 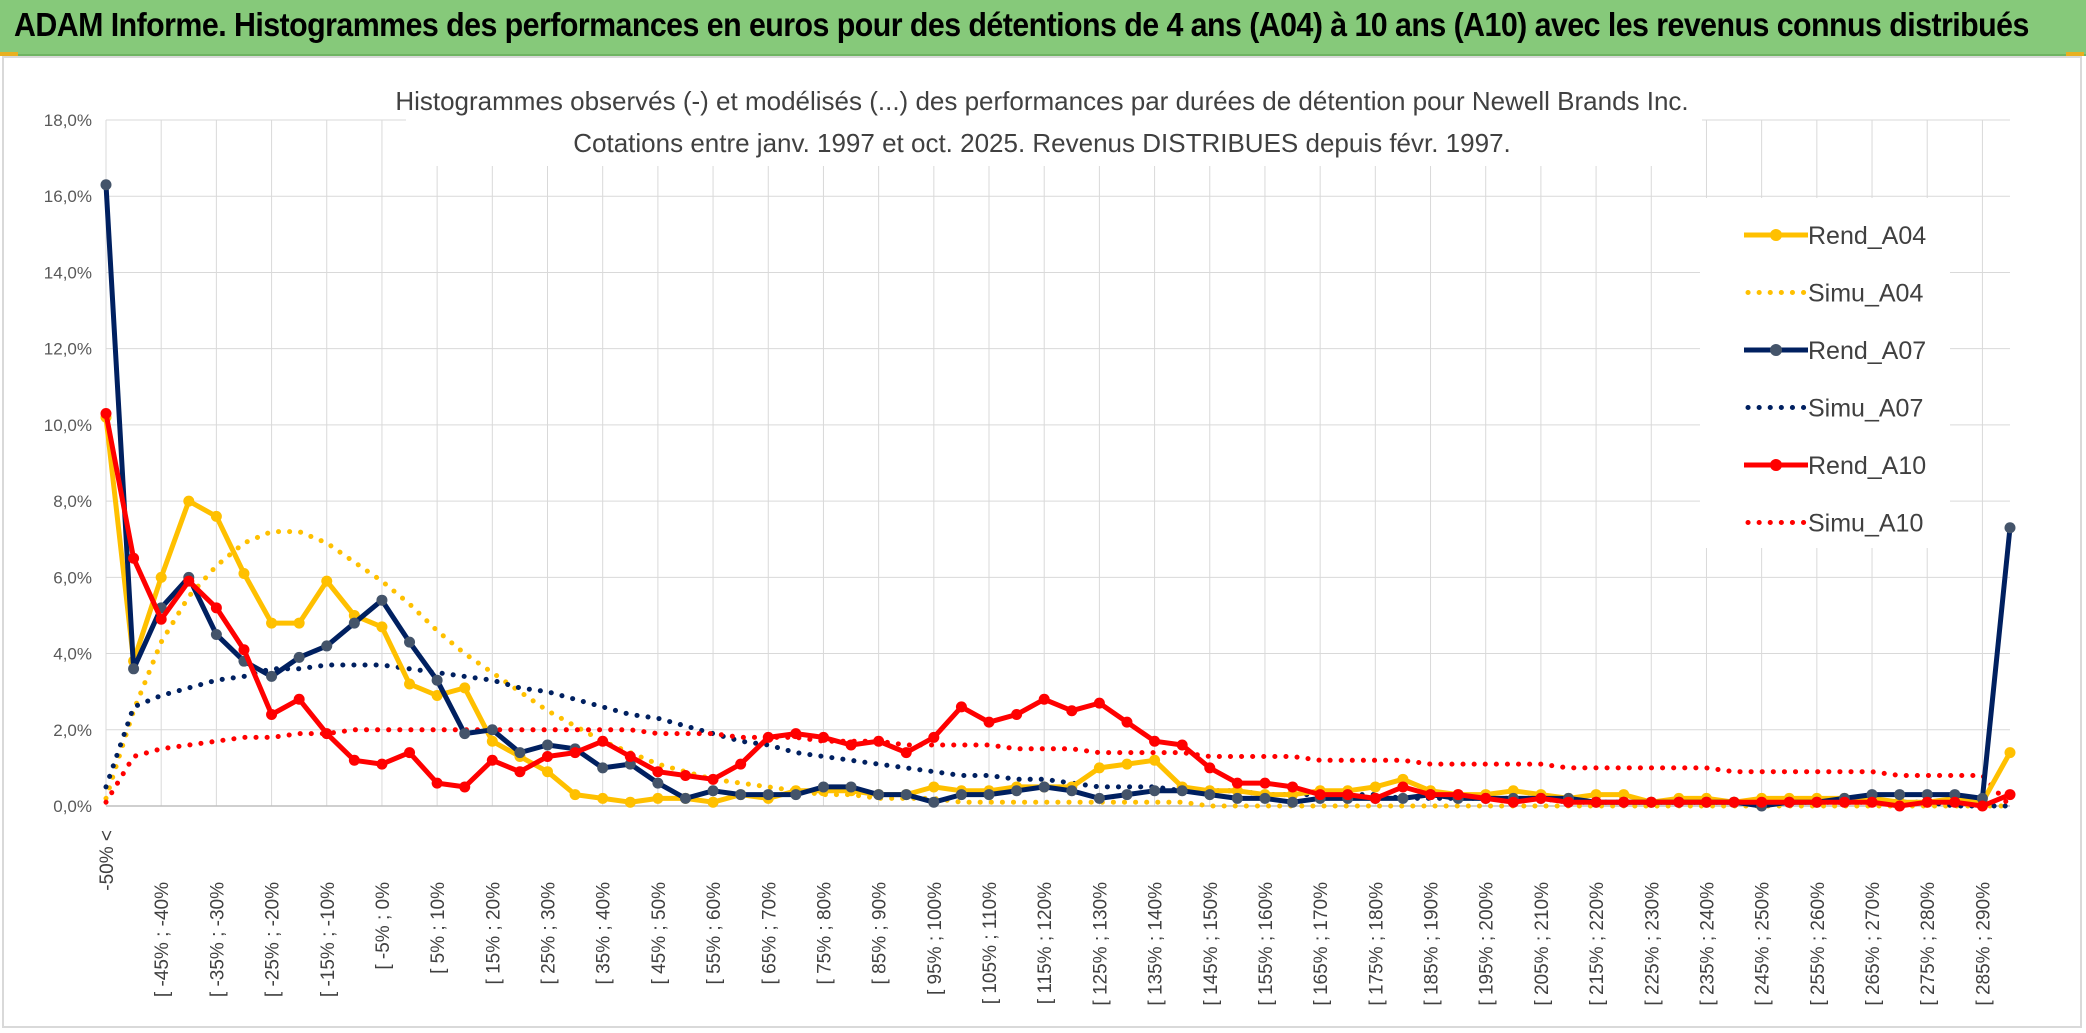 I want to click on x-tick-label: [ 275% ; 280%, so click(x=1928, y=944).